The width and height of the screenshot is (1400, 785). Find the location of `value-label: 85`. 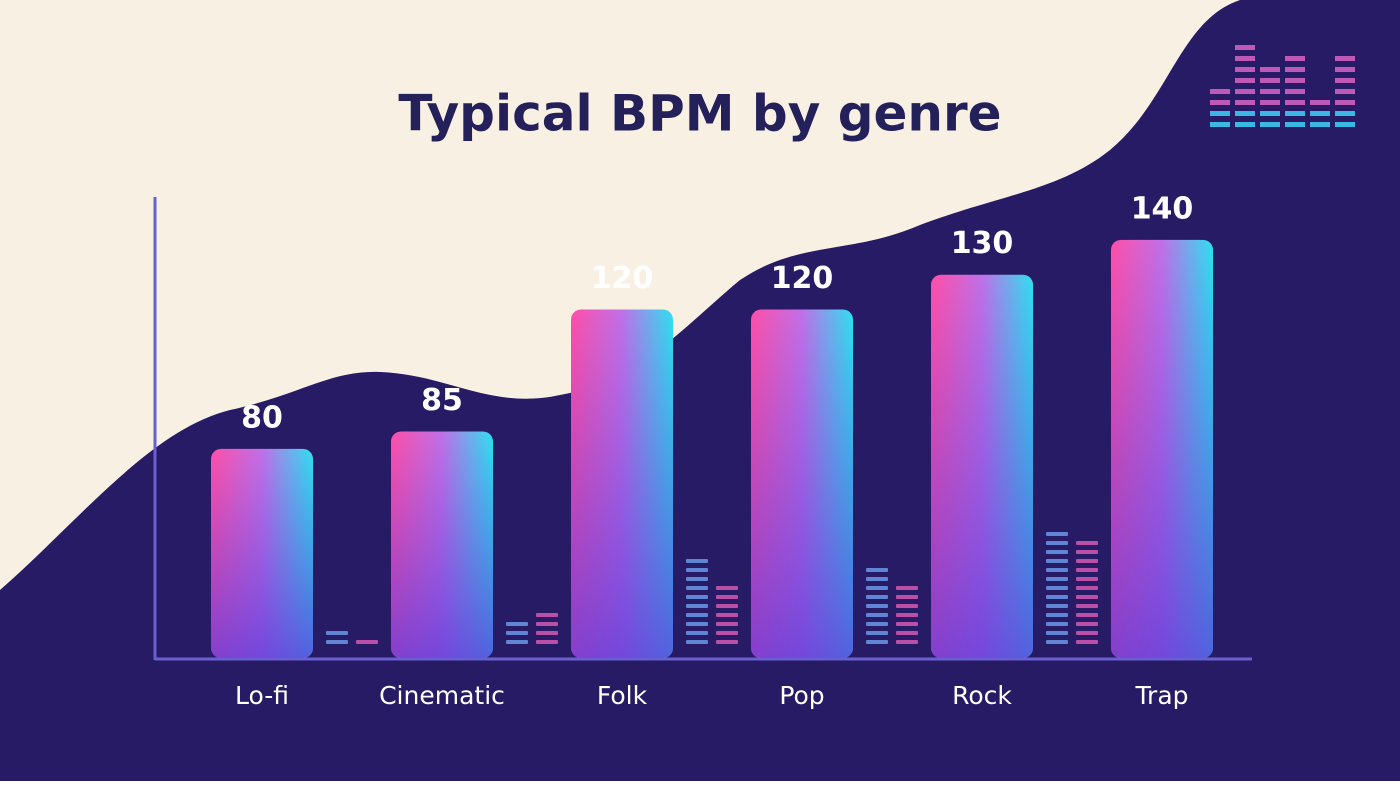

value-label: 85 is located at coordinates (442, 400).